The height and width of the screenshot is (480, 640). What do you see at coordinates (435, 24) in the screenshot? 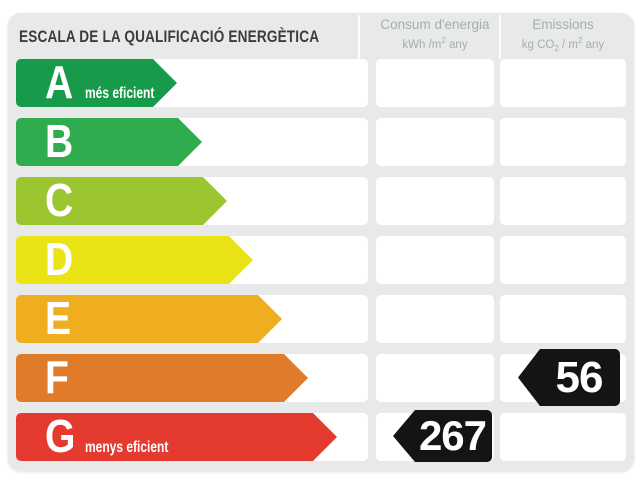
I see `consumption-column-label: Consum d'energia` at bounding box center [435, 24].